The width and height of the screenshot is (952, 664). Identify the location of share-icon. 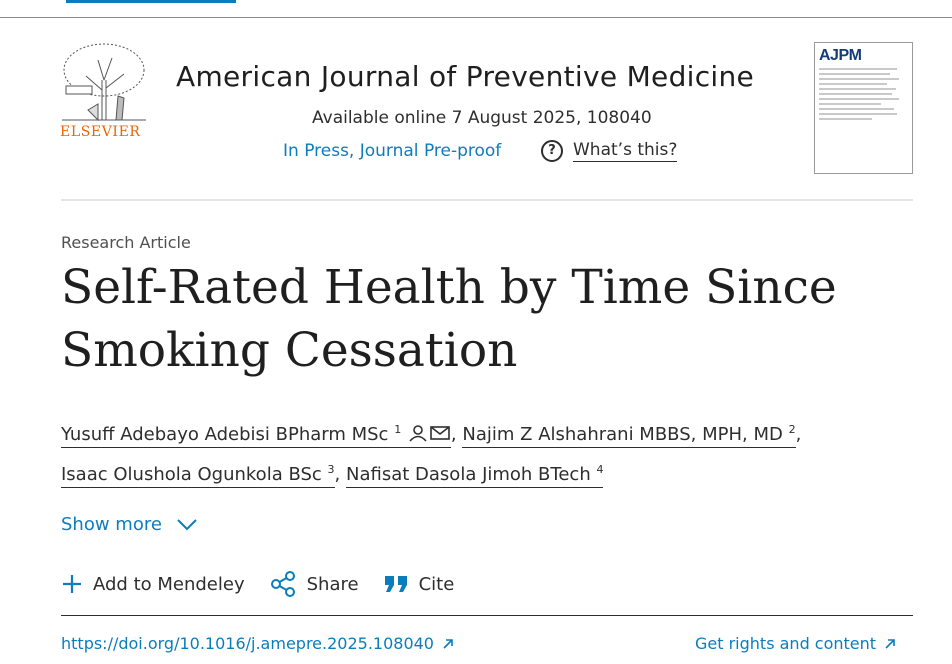
(282, 584).